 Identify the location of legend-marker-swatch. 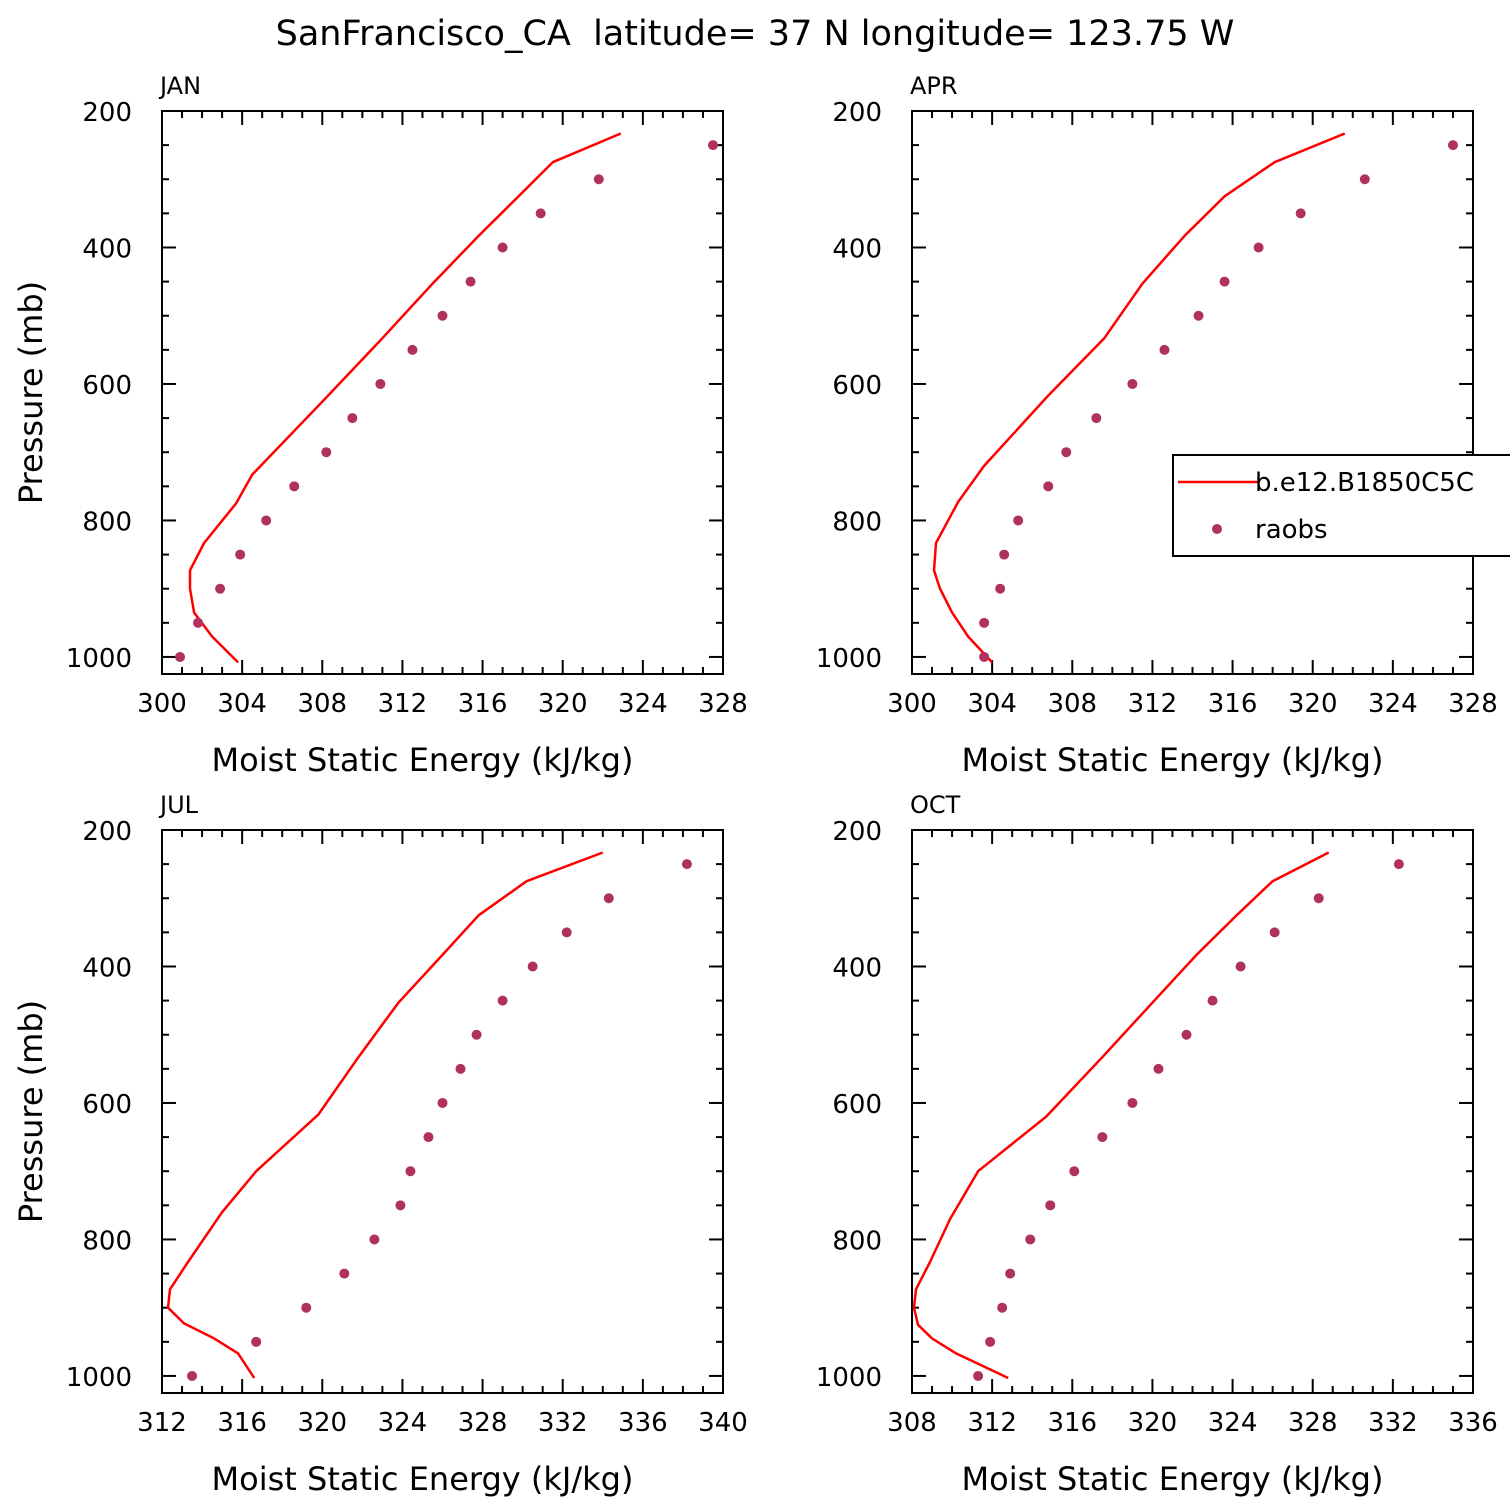
(1217, 529).